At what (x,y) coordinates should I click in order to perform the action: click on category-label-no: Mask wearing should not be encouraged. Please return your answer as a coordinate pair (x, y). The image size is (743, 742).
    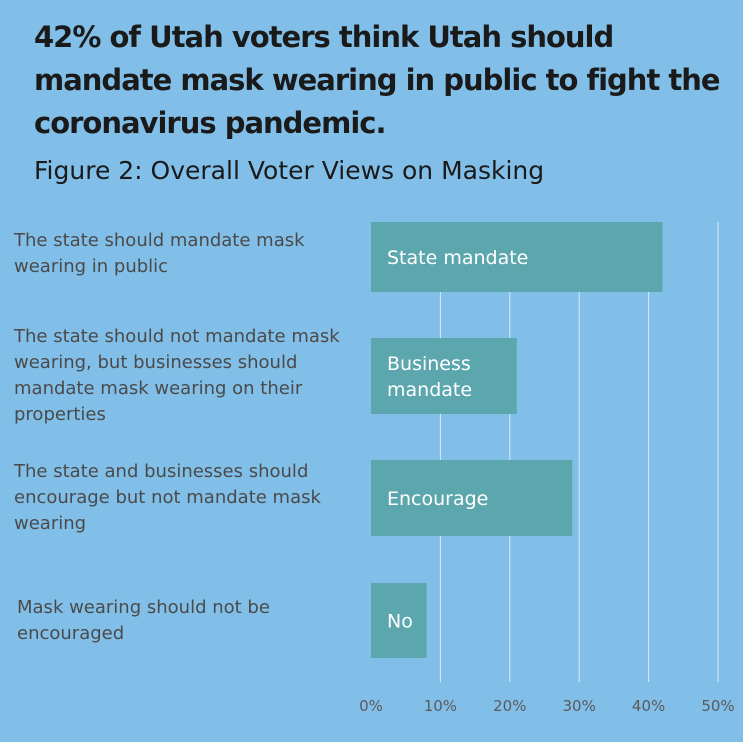
    Looking at the image, I should click on (143, 620).